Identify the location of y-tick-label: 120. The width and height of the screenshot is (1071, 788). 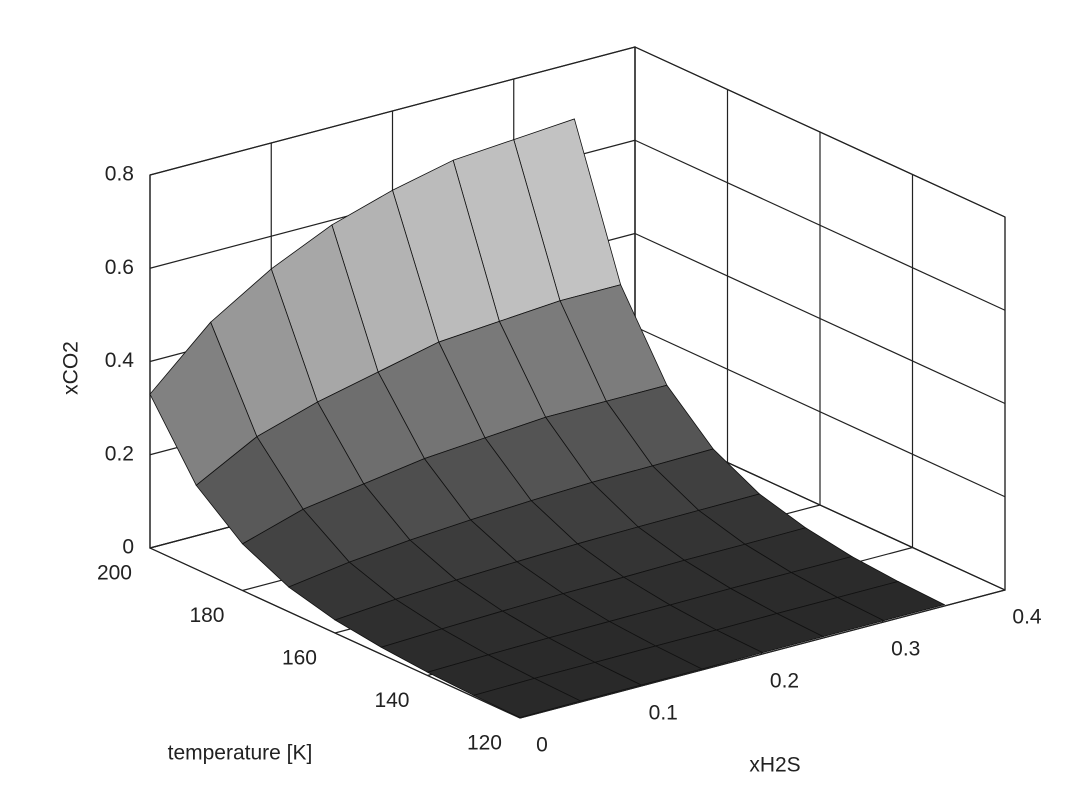
(484, 743).